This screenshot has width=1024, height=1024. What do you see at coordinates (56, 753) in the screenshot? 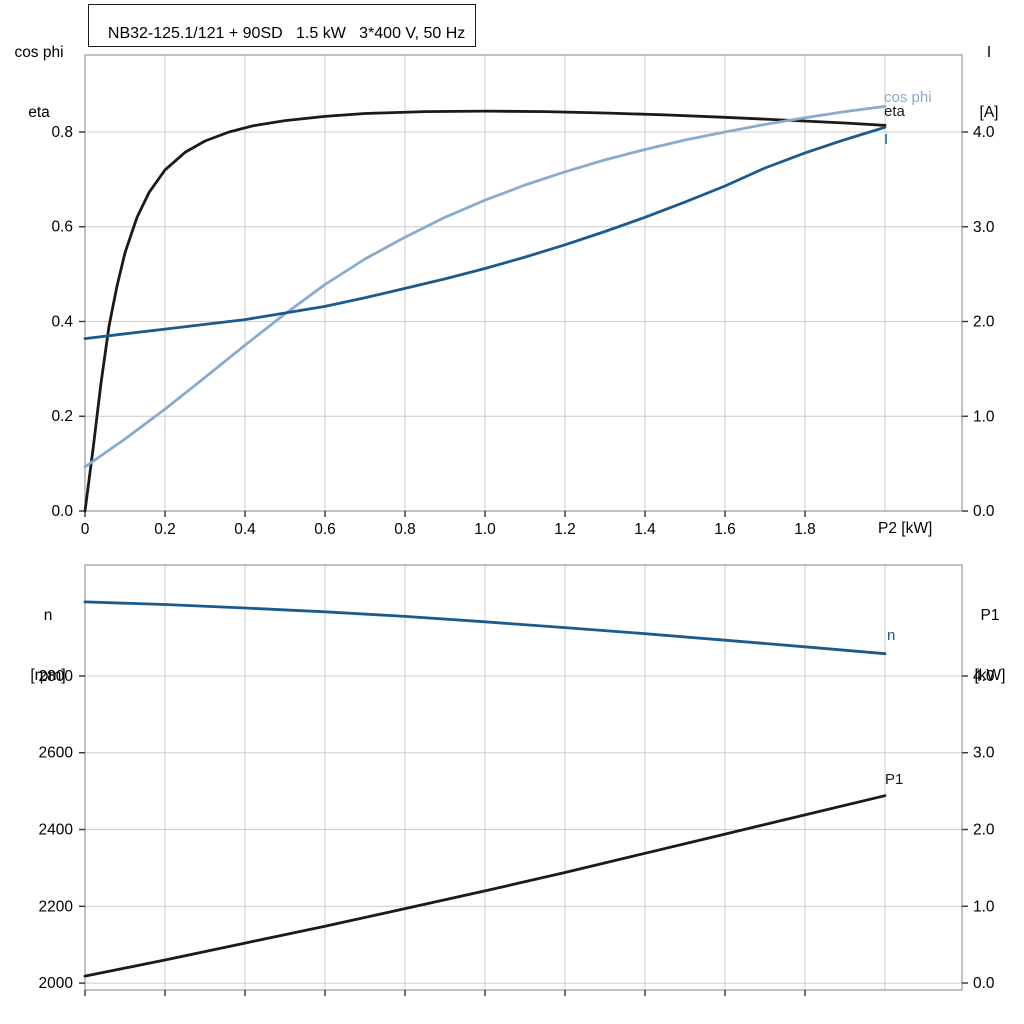
I see `left-tick-label: 2600` at bounding box center [56, 753].